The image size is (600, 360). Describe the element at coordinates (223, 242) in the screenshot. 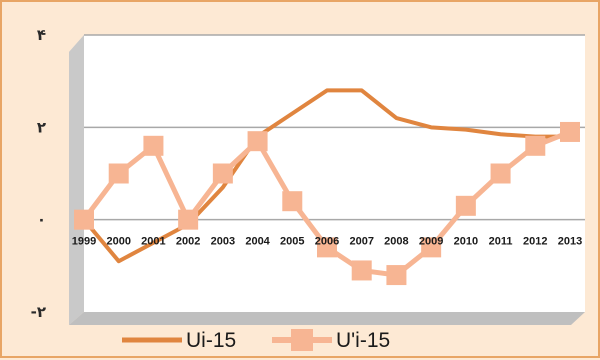

I see `x-tick-label: 2003` at that location.